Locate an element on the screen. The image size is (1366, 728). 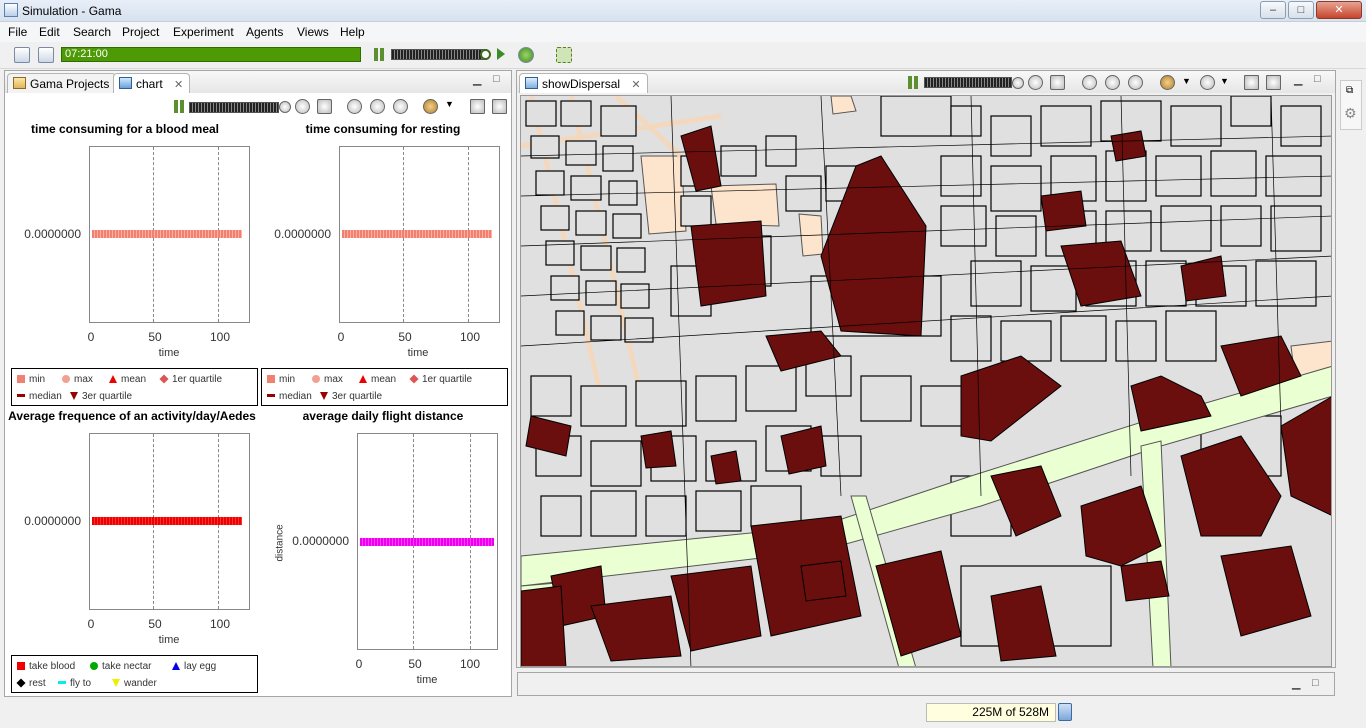
y-tick-label: 0.0000000 is located at coordinates (52, 521).